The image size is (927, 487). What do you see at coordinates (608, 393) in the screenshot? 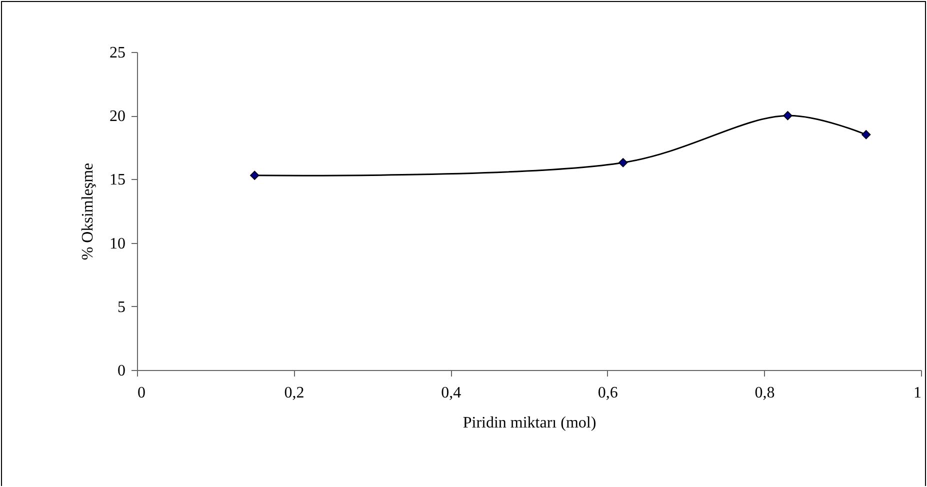
I see `x-tick-label: 0,6` at bounding box center [608, 393].